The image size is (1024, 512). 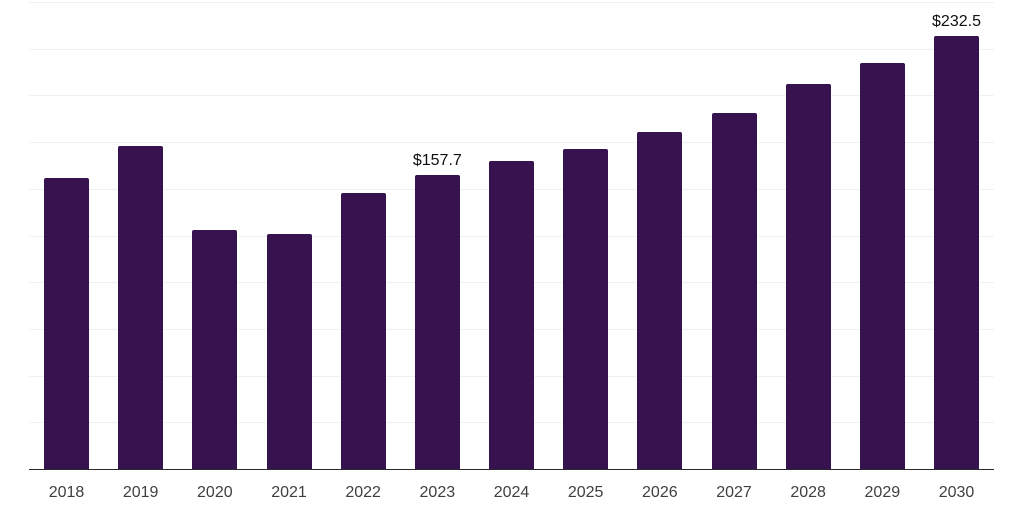 What do you see at coordinates (808, 492) in the screenshot?
I see `x-tick-2028: 2028` at bounding box center [808, 492].